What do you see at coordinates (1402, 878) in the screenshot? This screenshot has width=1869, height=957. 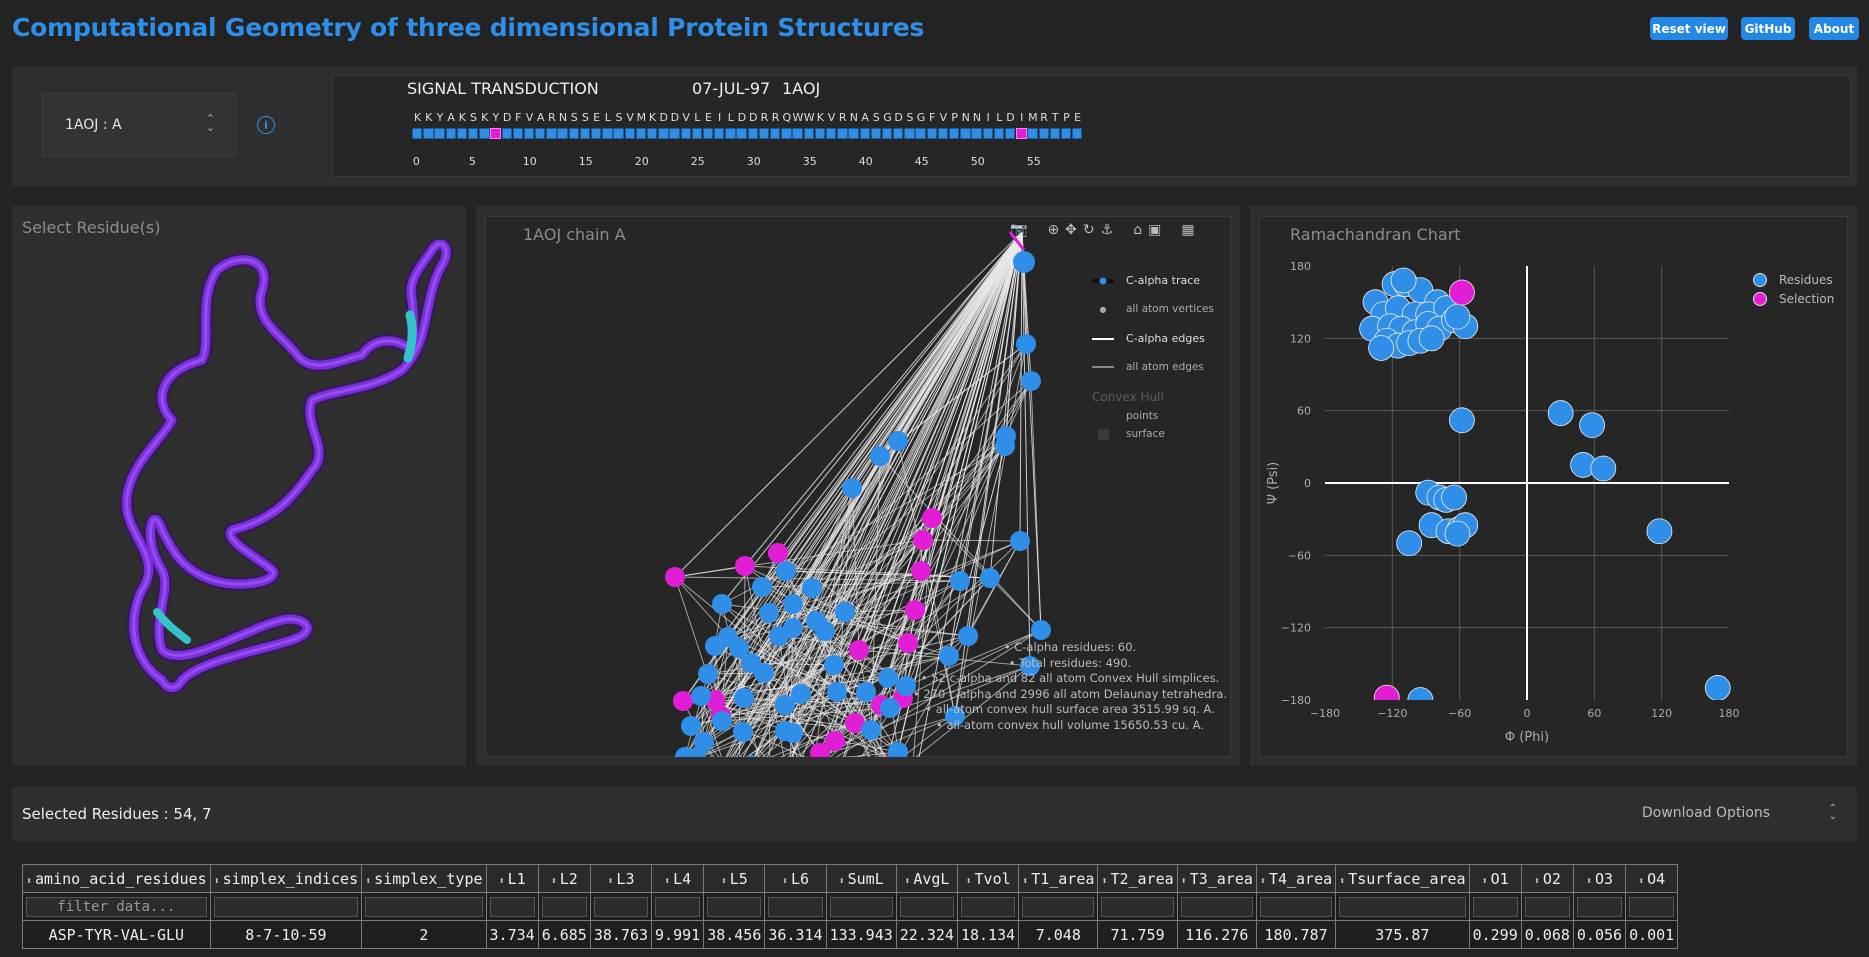 I see `column-header: ⬍ Tsurface_area` at bounding box center [1402, 878].